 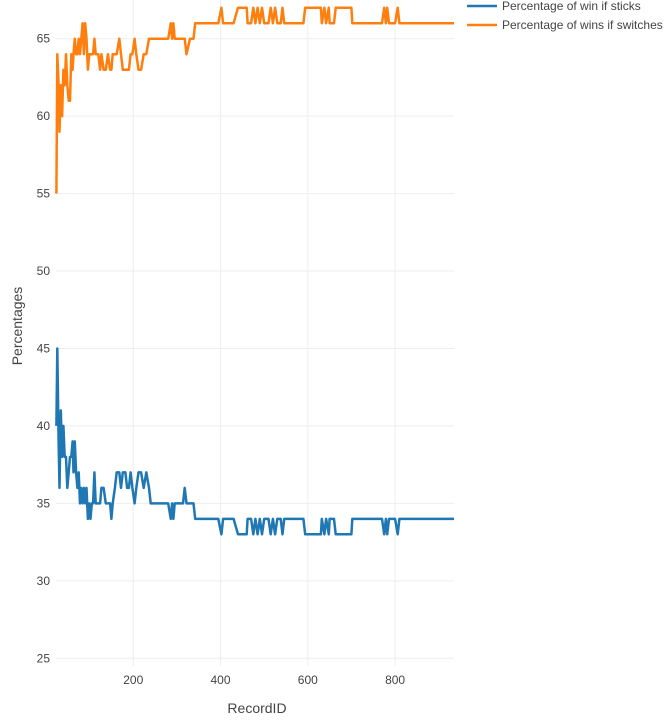 What do you see at coordinates (133, 680) in the screenshot?
I see `x-tick-label: 200` at bounding box center [133, 680].